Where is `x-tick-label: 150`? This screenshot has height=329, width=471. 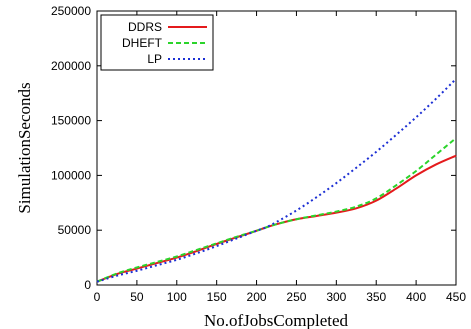 x-tick-label: 150 is located at coordinates (217, 297).